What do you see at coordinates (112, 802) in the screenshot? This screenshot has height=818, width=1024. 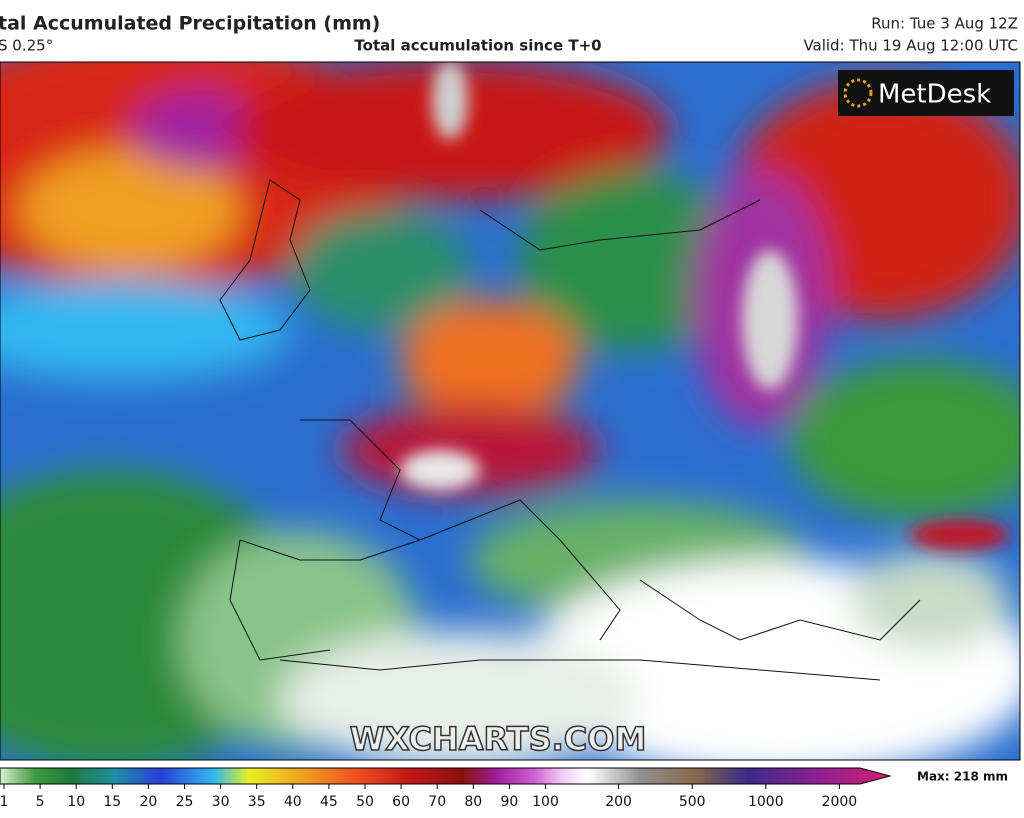 I see `colorbar-label: 15` at bounding box center [112, 802].